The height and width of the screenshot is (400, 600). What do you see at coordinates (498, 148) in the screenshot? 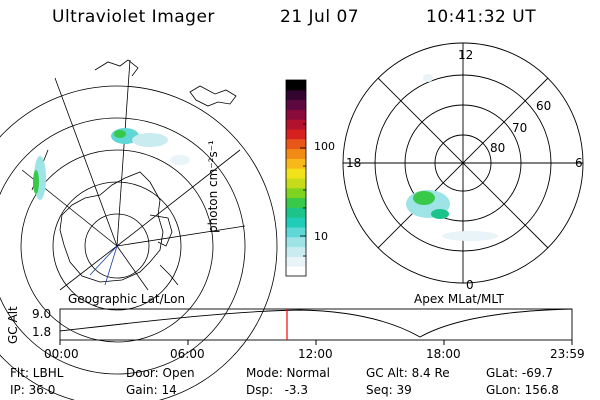
I see `mlat-label-80: 80` at bounding box center [498, 148].